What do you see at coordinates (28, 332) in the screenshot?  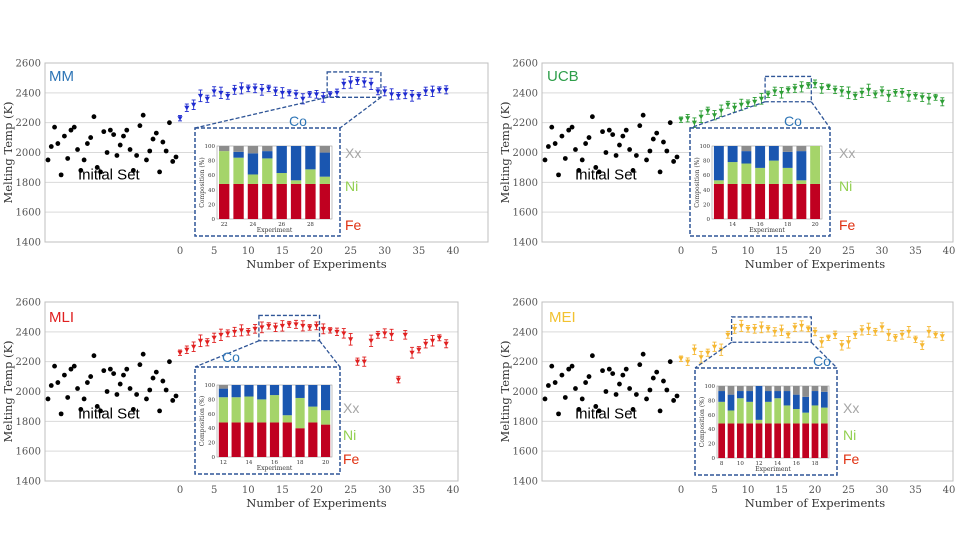 I see `y-tick-label: 2400` at bounding box center [28, 332].